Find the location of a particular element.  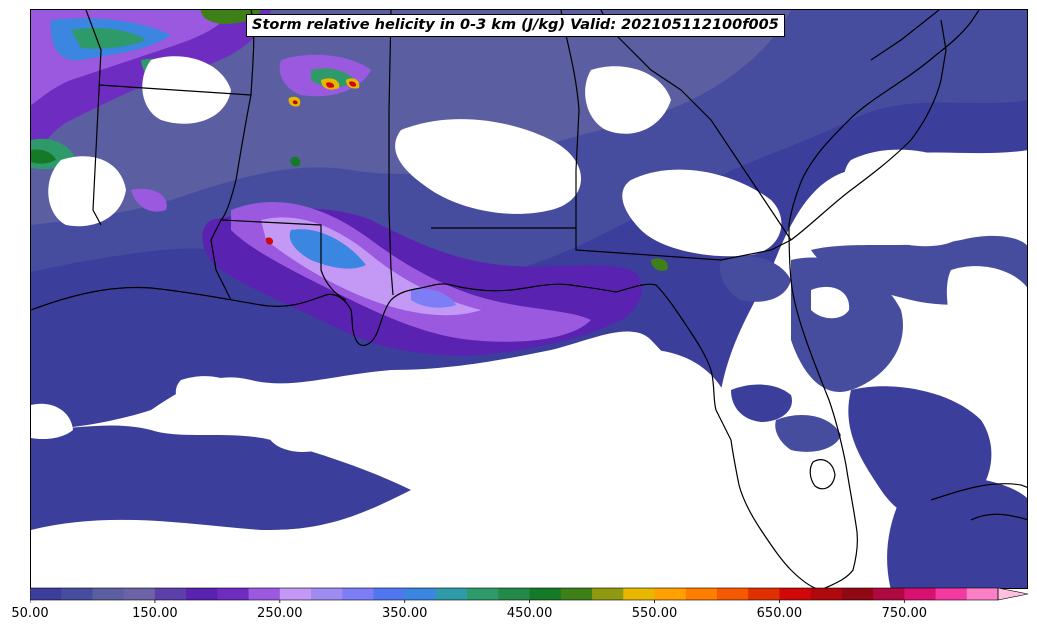

colorbar-tick-label: 150.00 is located at coordinates (155, 613).